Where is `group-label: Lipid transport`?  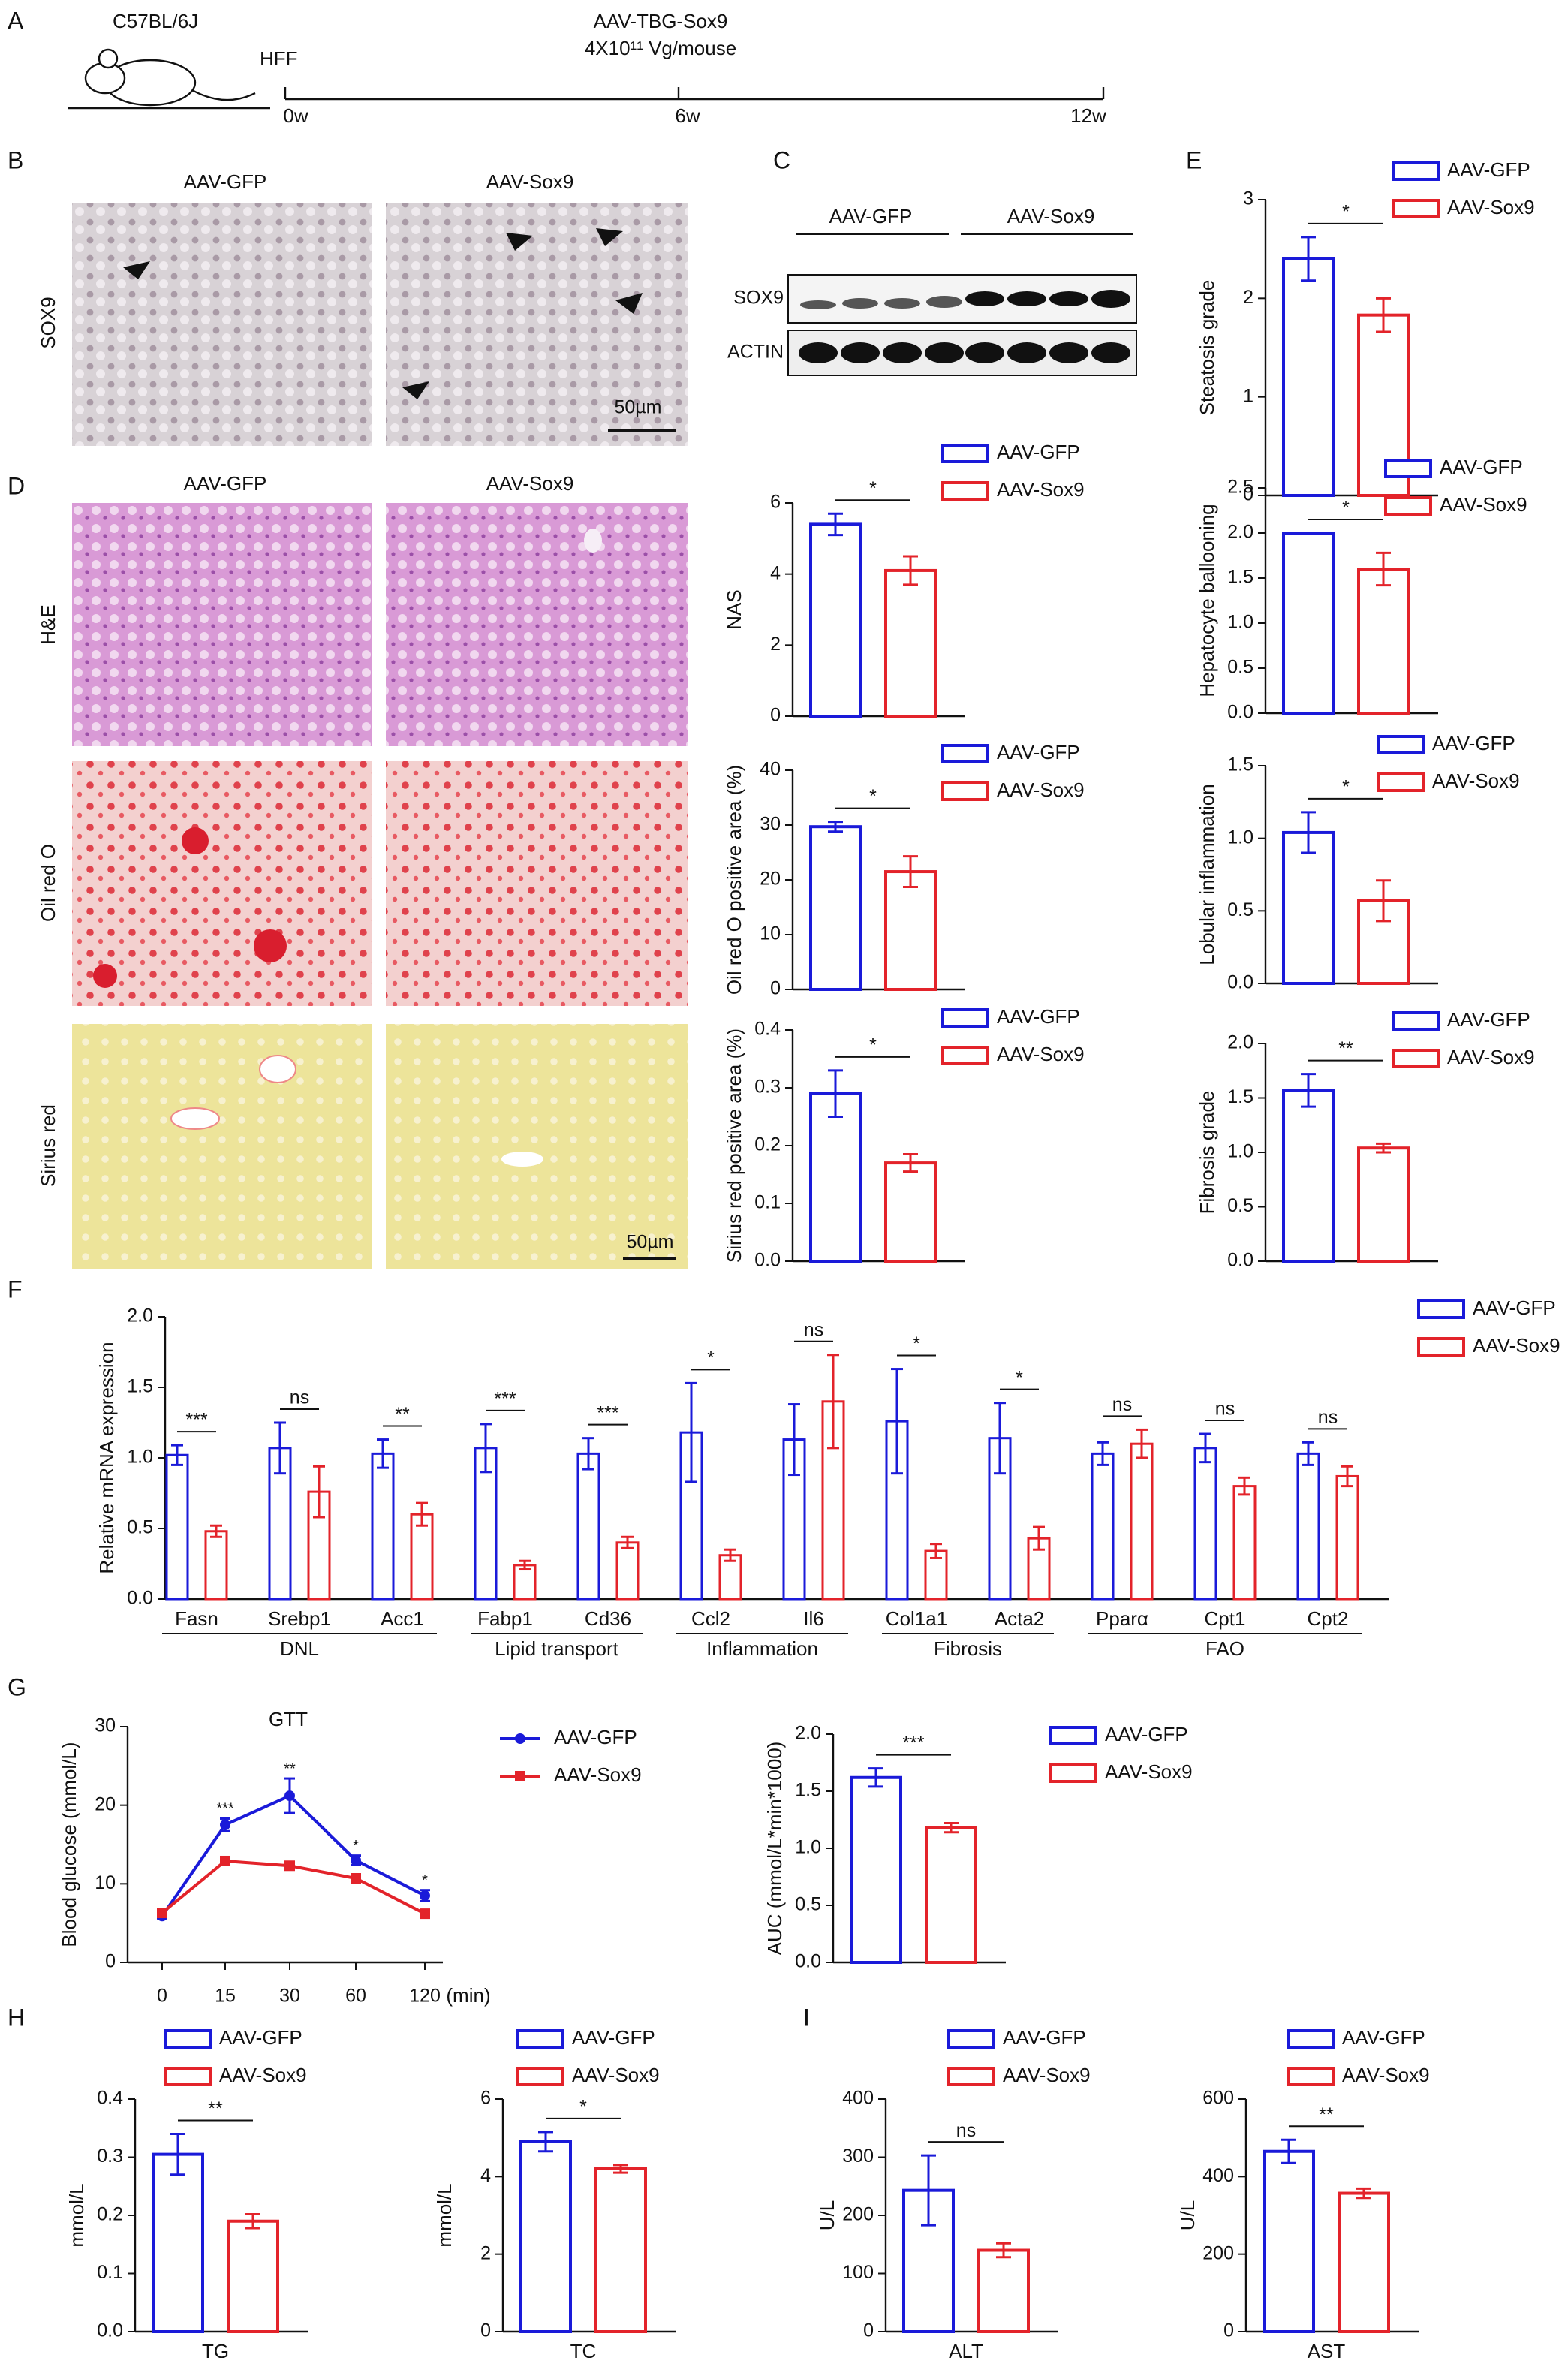 group-label: Lipid transport is located at coordinates (557, 1648).